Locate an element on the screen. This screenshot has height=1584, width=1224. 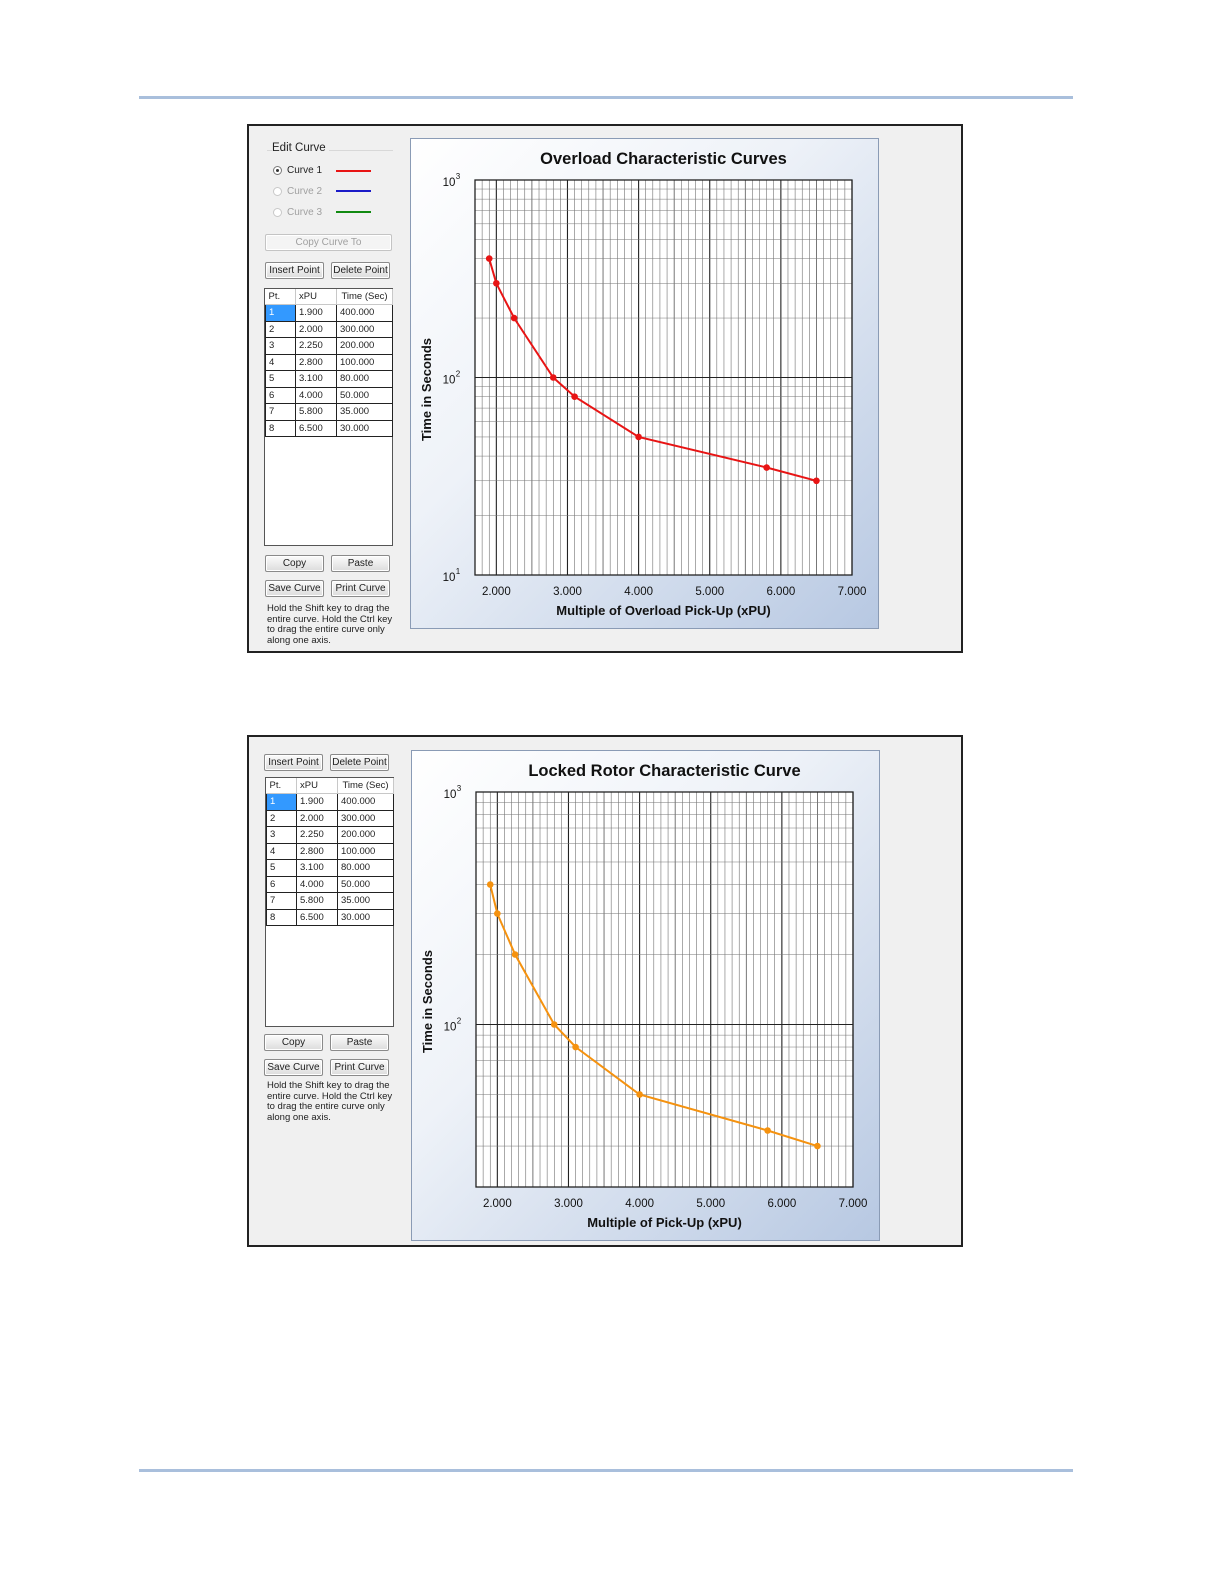
curve-1-radio: Curve 1 is located at coordinates (297, 170).